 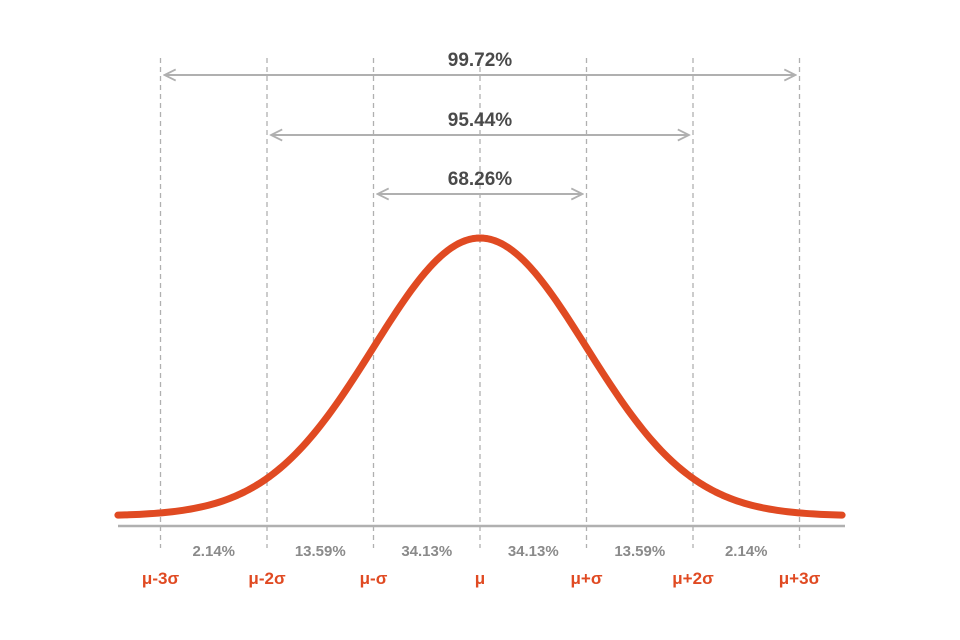 What do you see at coordinates (480, 179) in the screenshot?
I see `range-label-2: 68.26%` at bounding box center [480, 179].